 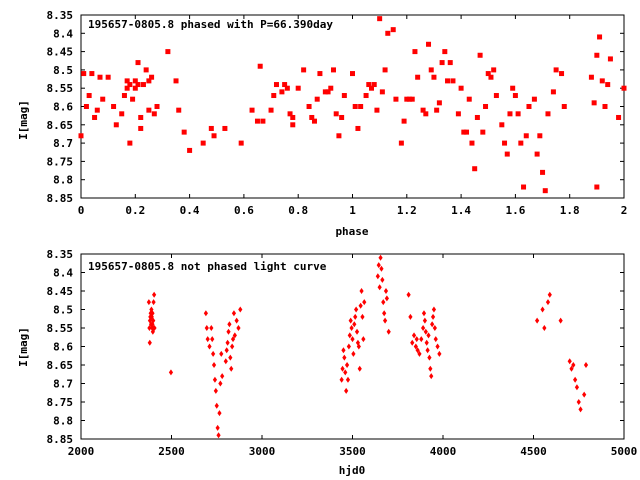 I want to click on x-tick-label: 1.6, so click(x=515, y=210).